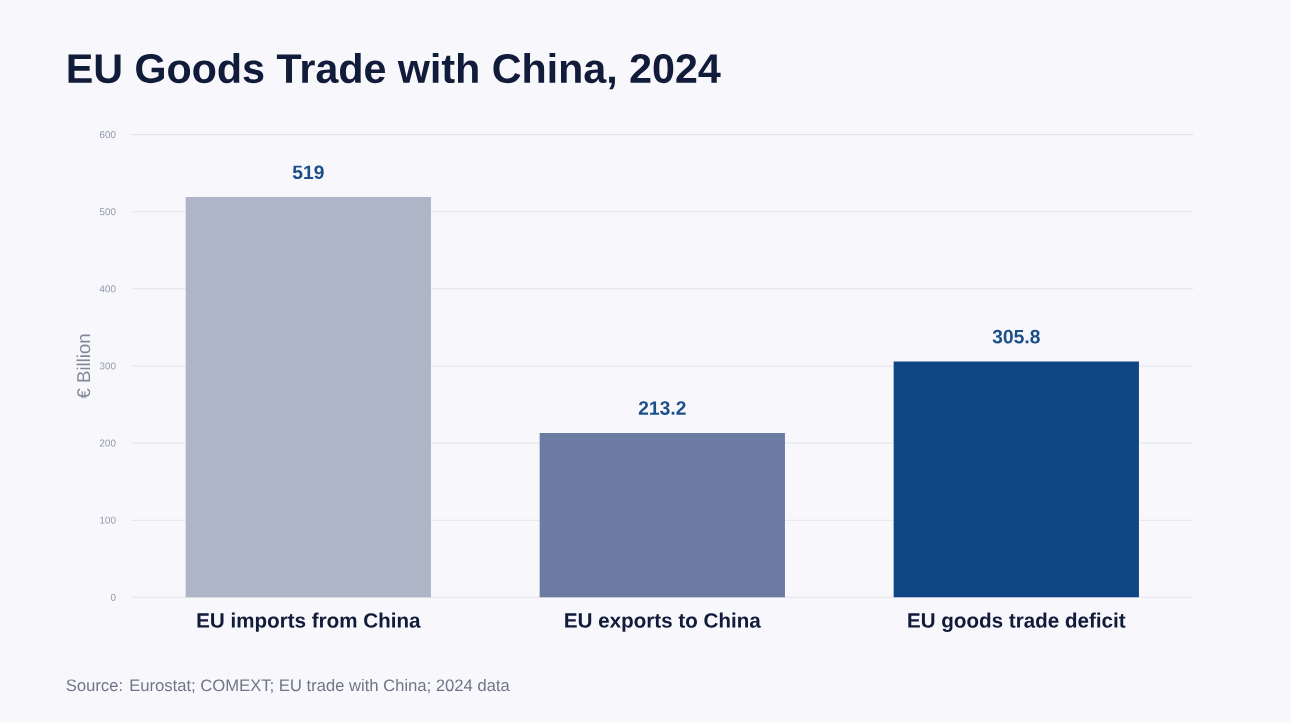 Image resolution: width=1291 pixels, height=723 pixels. Describe the element at coordinates (662, 408) in the screenshot. I see `data-label: 213.2` at that location.